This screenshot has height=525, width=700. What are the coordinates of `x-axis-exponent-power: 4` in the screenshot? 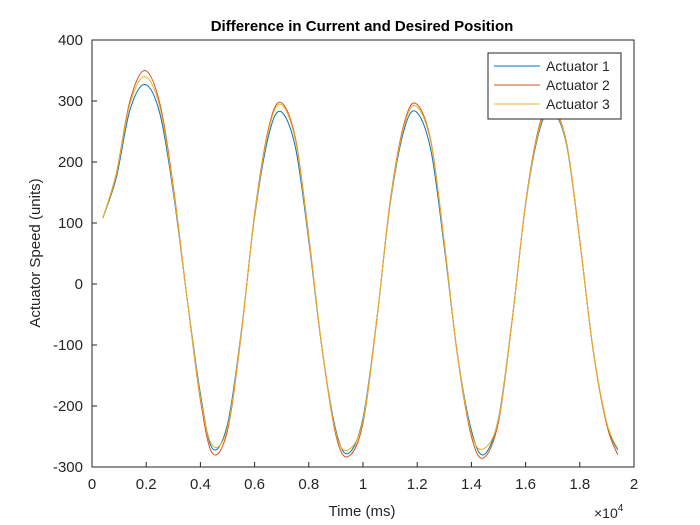 It's located at (621, 508).